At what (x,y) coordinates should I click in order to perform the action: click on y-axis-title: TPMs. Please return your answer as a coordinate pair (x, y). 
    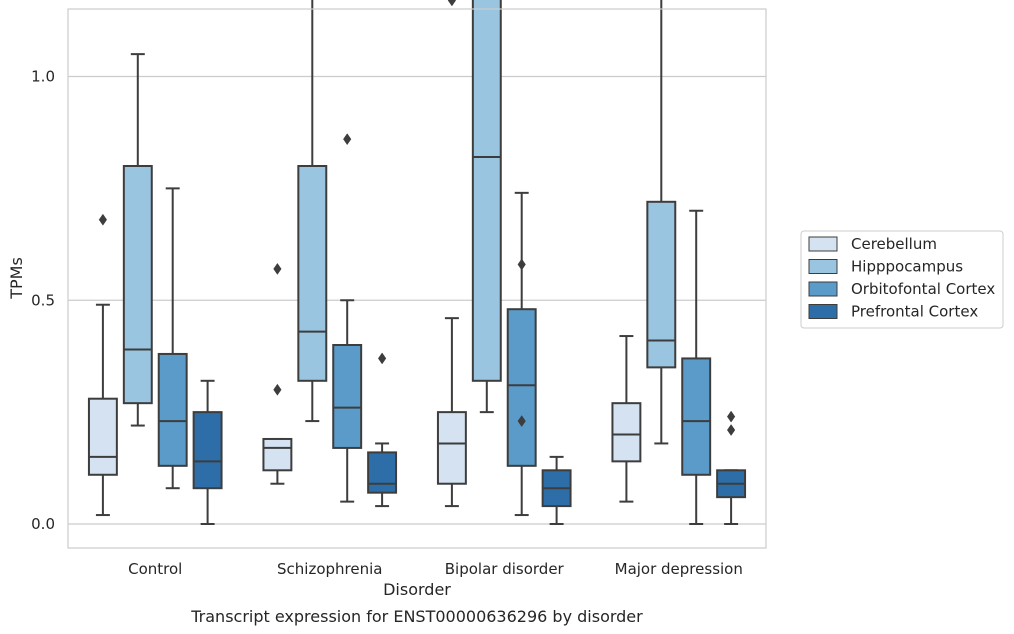
    Looking at the image, I should click on (16, 278).